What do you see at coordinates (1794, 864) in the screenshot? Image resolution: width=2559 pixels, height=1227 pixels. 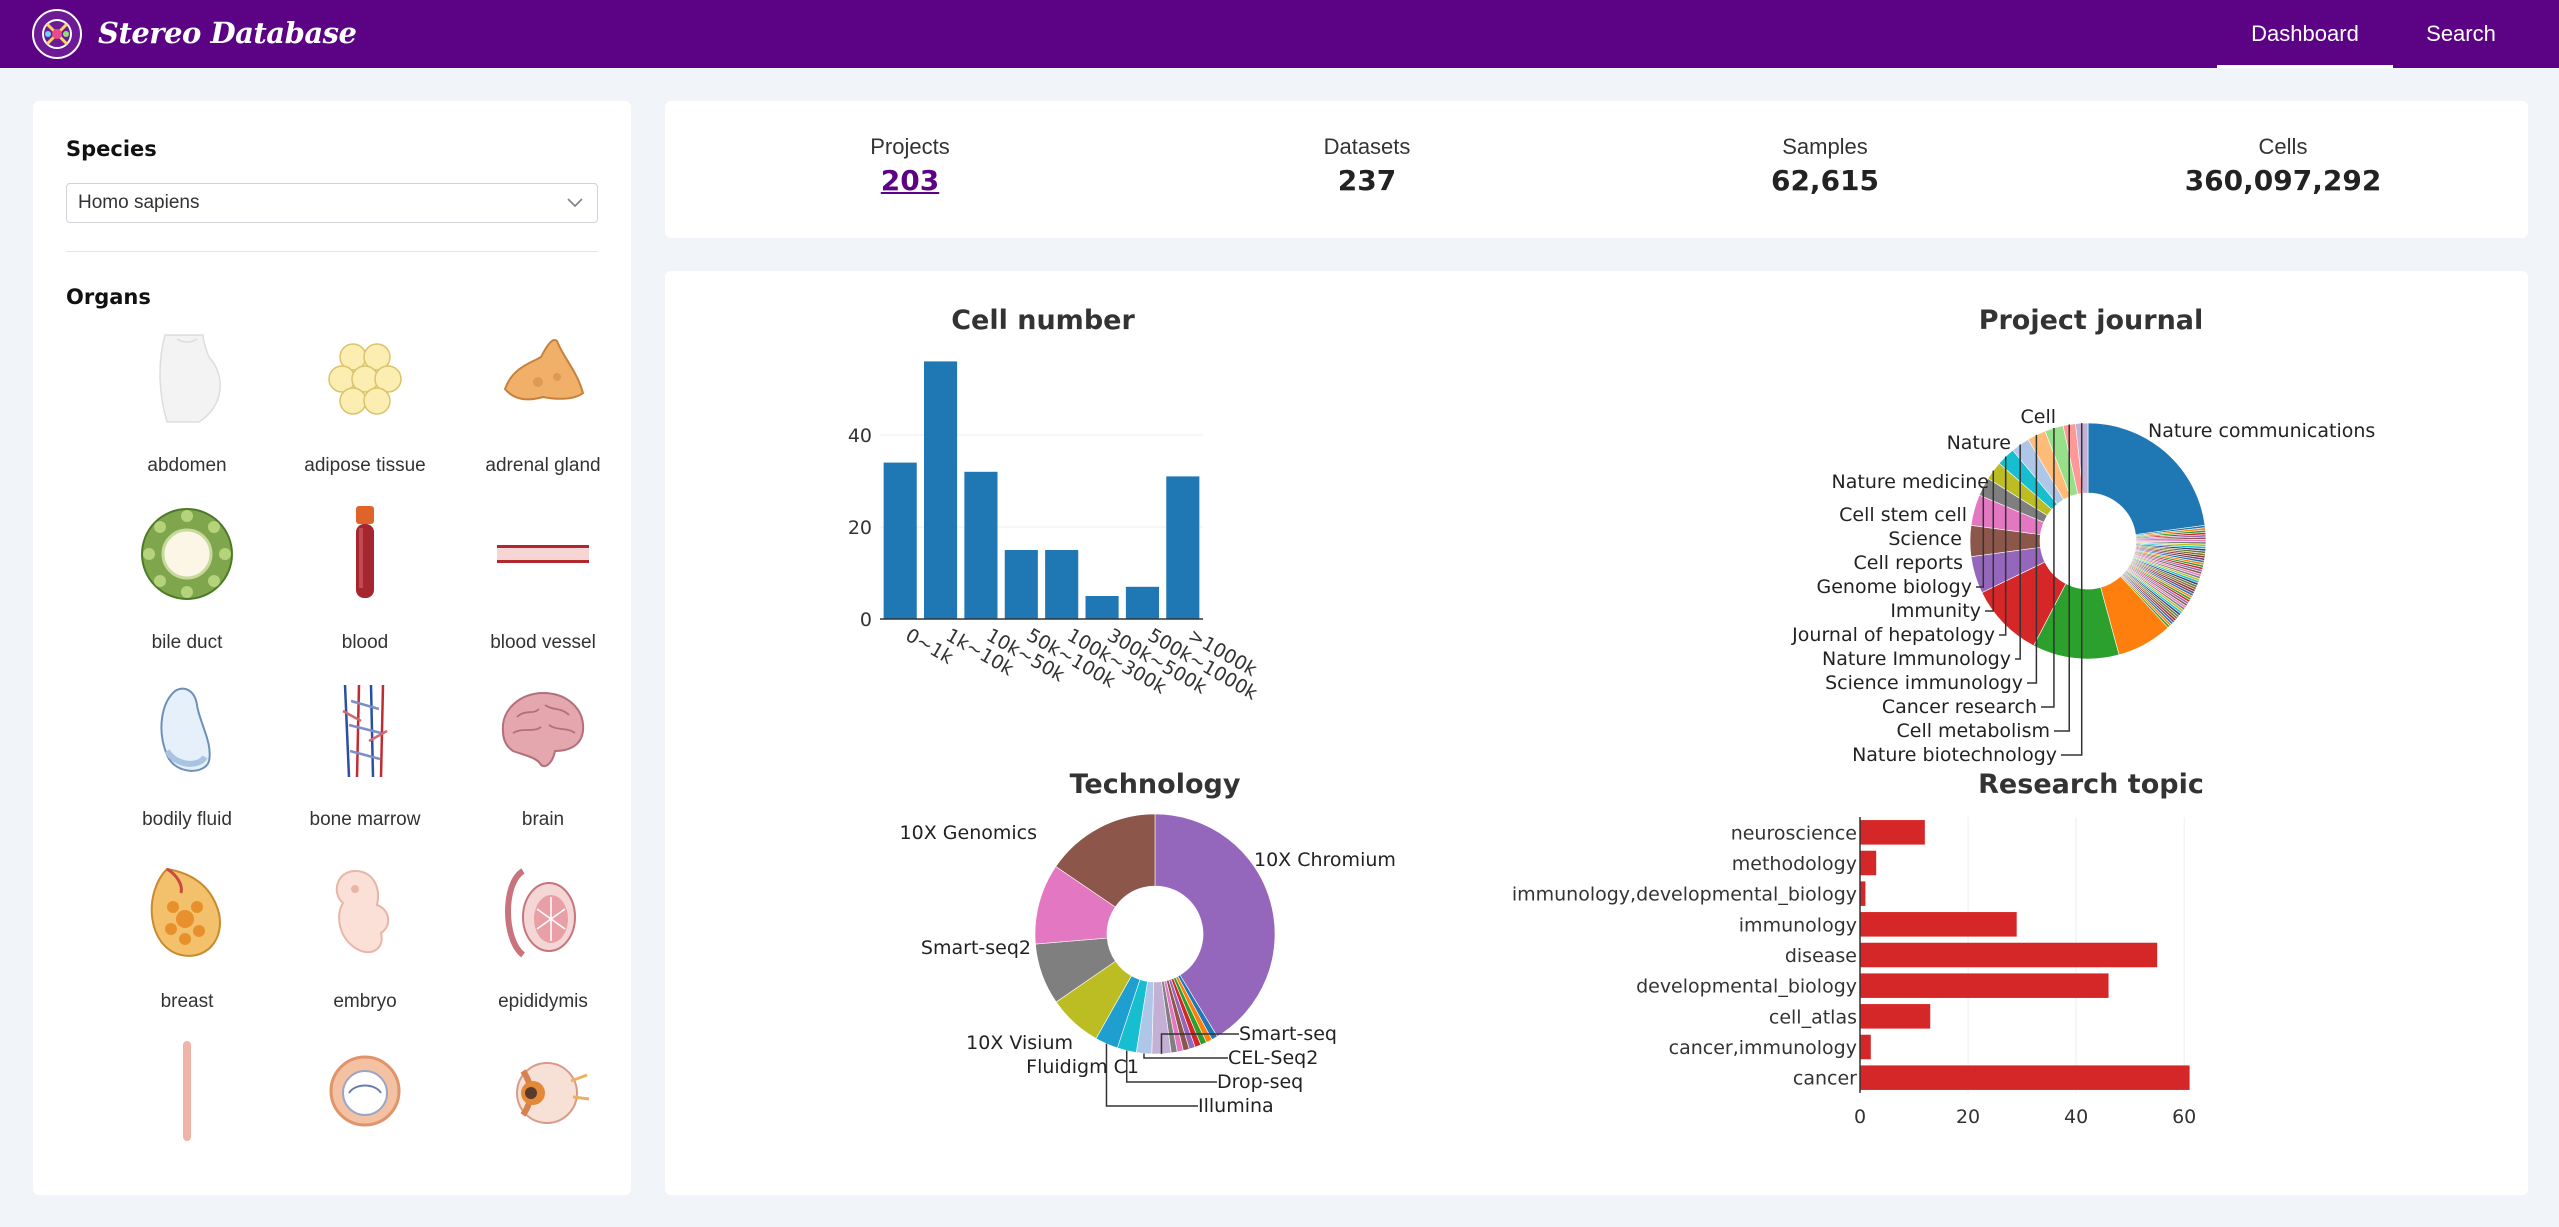 I see `y-tick-label: methodology` at bounding box center [1794, 864].